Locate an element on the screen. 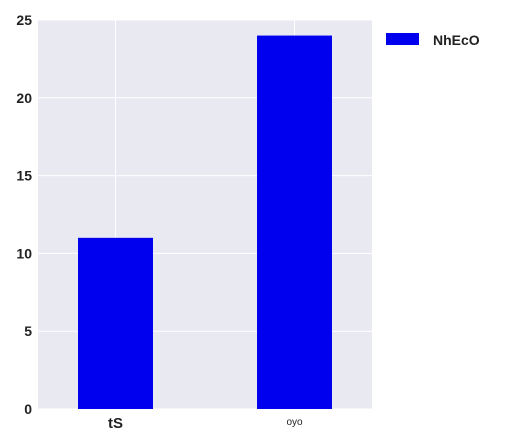  bar-oyo is located at coordinates (294, 222).